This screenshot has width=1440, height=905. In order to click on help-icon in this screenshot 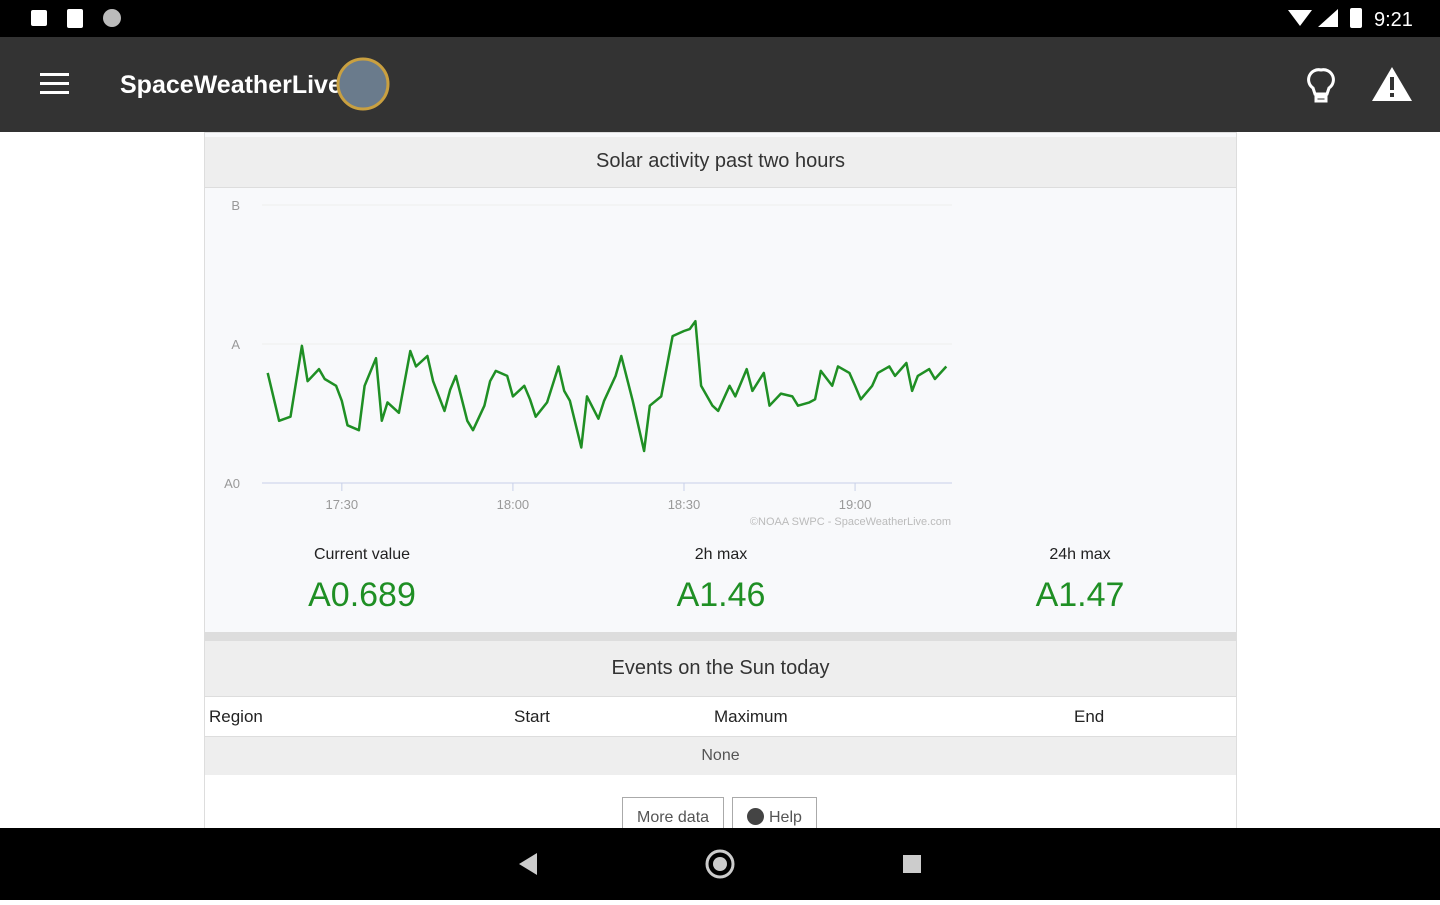, I will do `click(755, 816)`.